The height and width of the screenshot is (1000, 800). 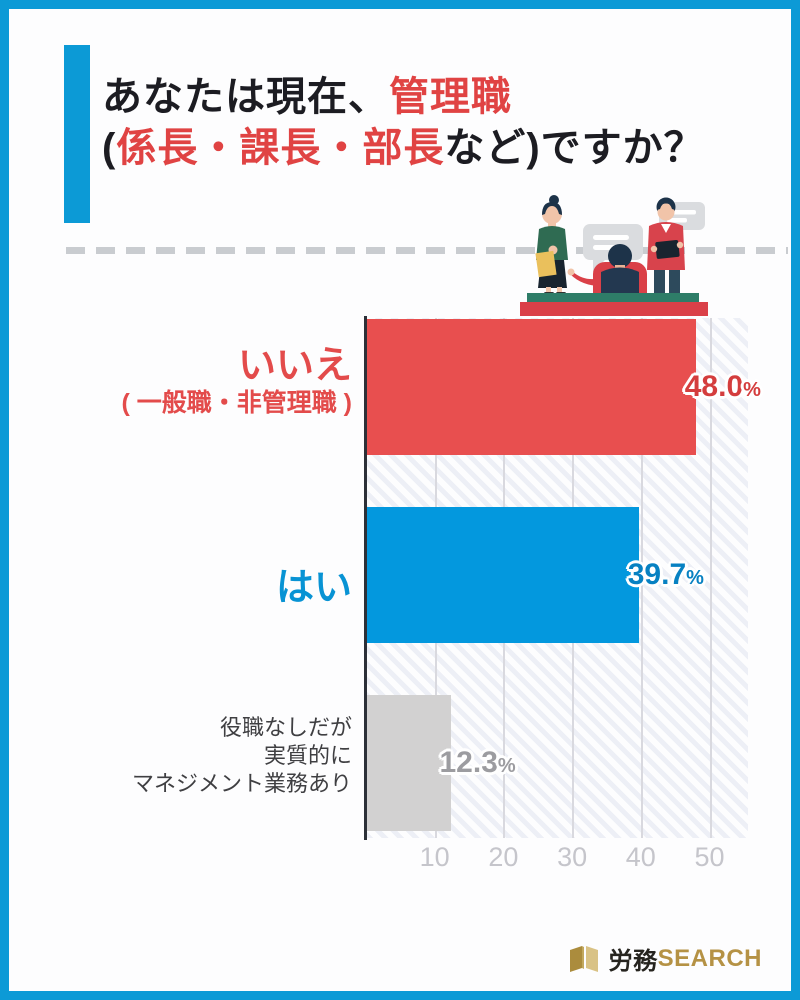 What do you see at coordinates (236, 381) in the screenshot?
I see `category-label-no: いいえ ( 一般職・非管理職 )` at bounding box center [236, 381].